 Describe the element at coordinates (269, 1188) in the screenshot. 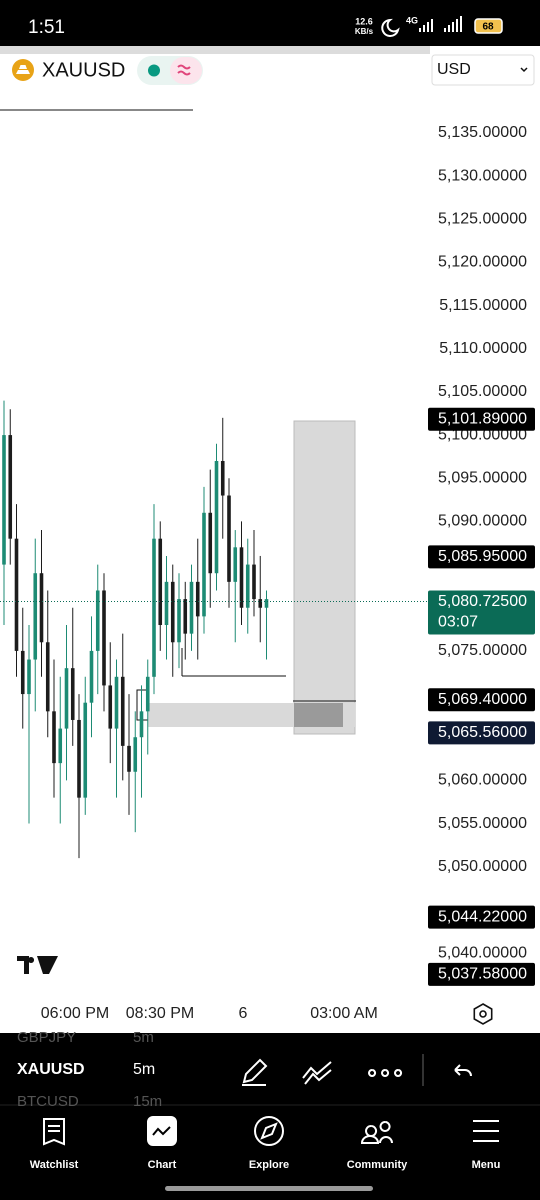

I see `home-indicator` at that location.